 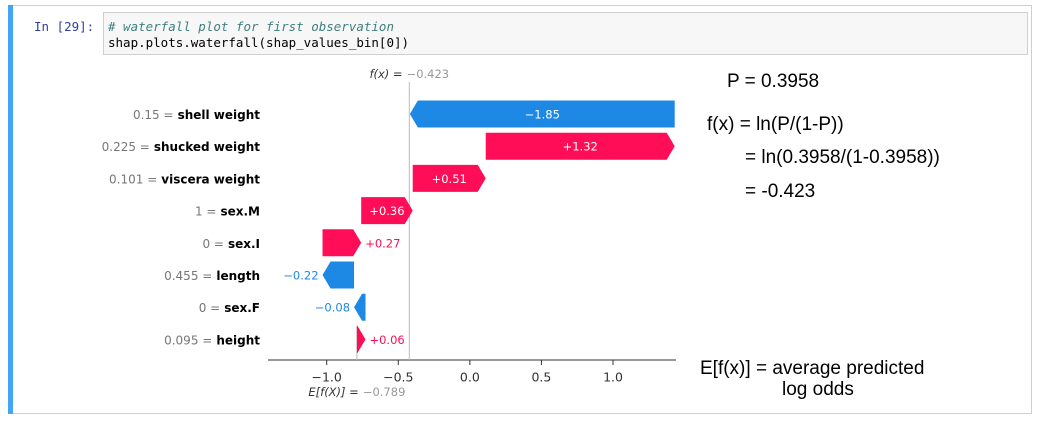 What do you see at coordinates (384, 392) in the screenshot?
I see `base-value: −0.789` at bounding box center [384, 392].